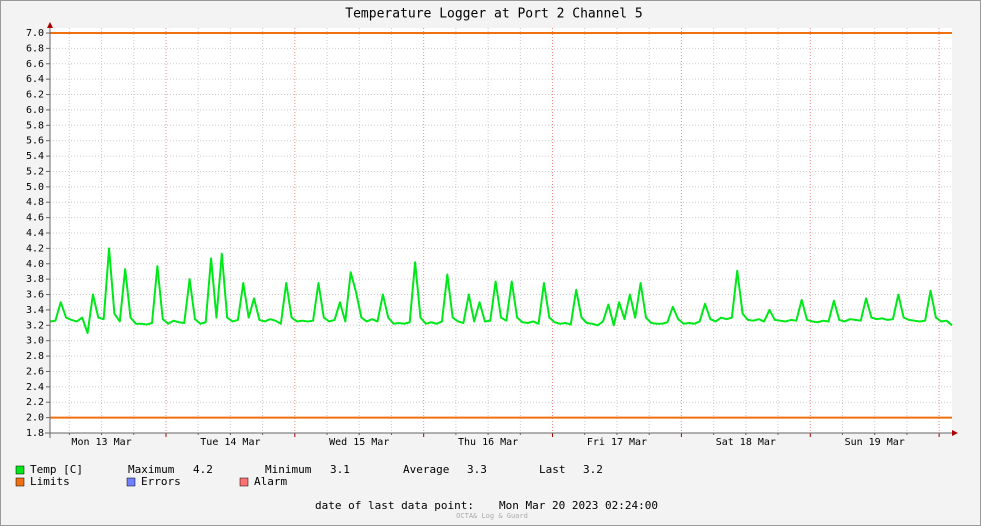 The image size is (981, 526). Describe the element at coordinates (35, 125) in the screenshot. I see `y-tick-label: 5.8` at that location.